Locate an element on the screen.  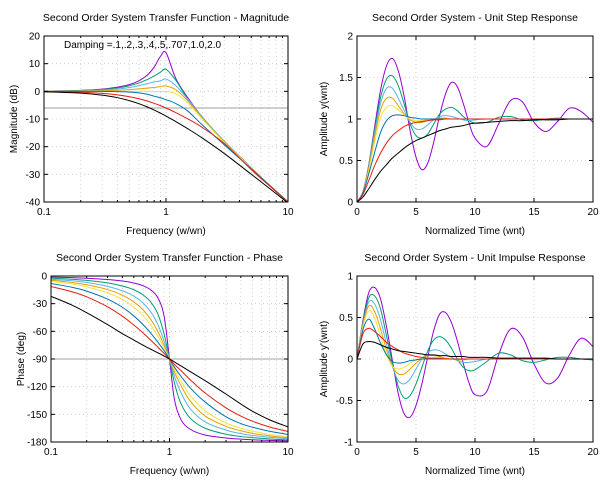
y-tick-label: -180 is located at coordinates (37, 443).